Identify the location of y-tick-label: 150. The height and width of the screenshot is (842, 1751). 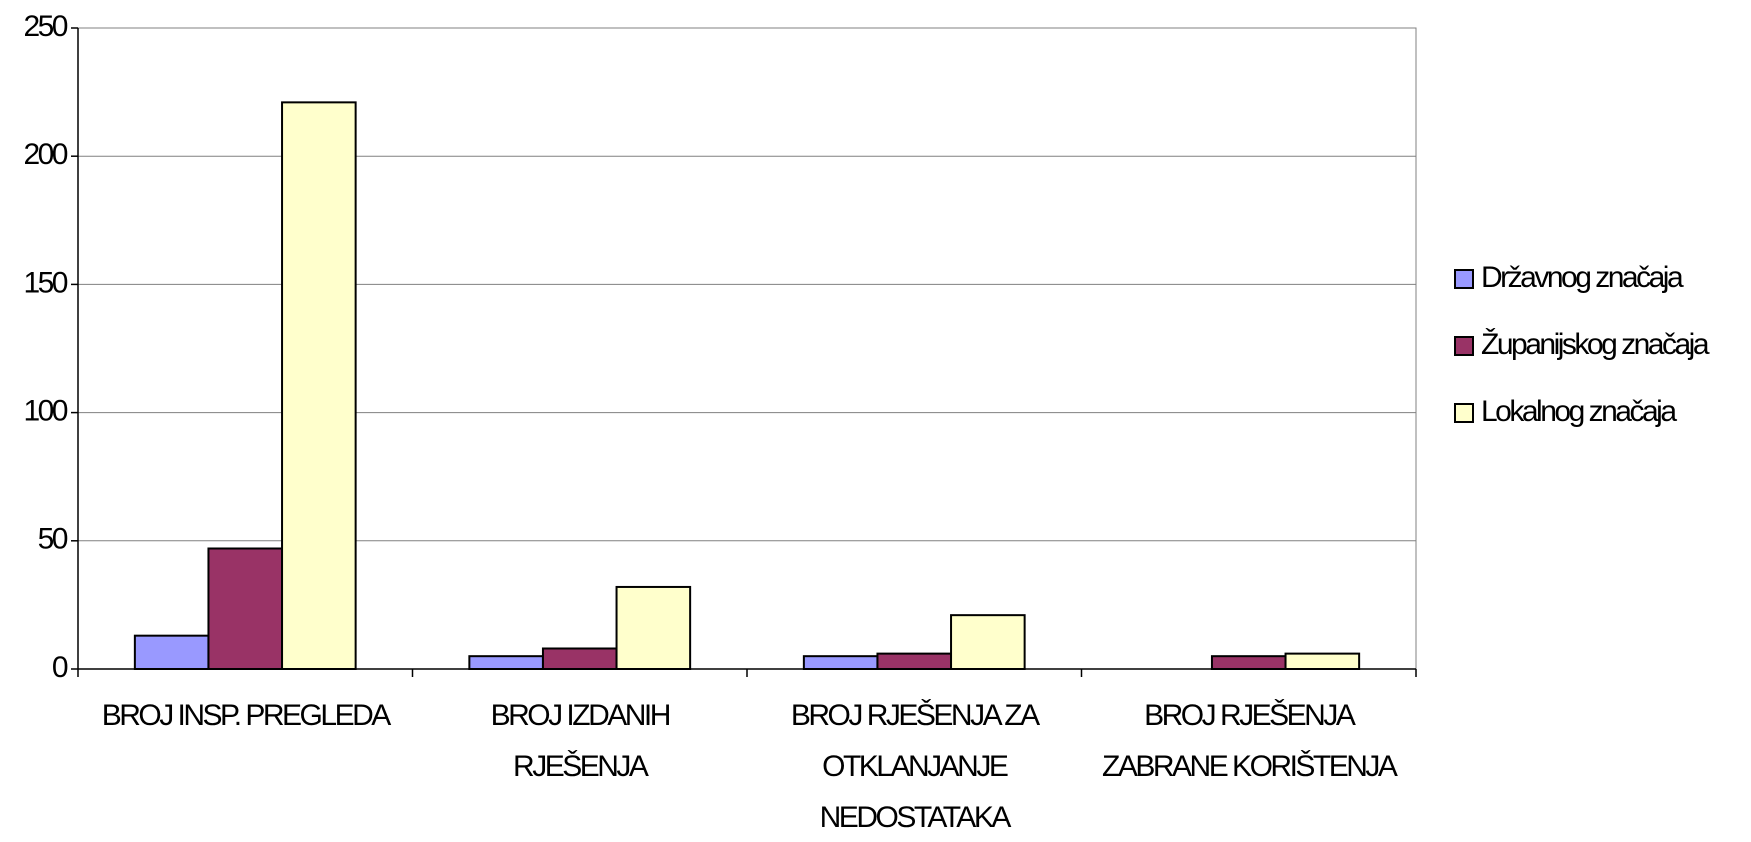
(45, 282).